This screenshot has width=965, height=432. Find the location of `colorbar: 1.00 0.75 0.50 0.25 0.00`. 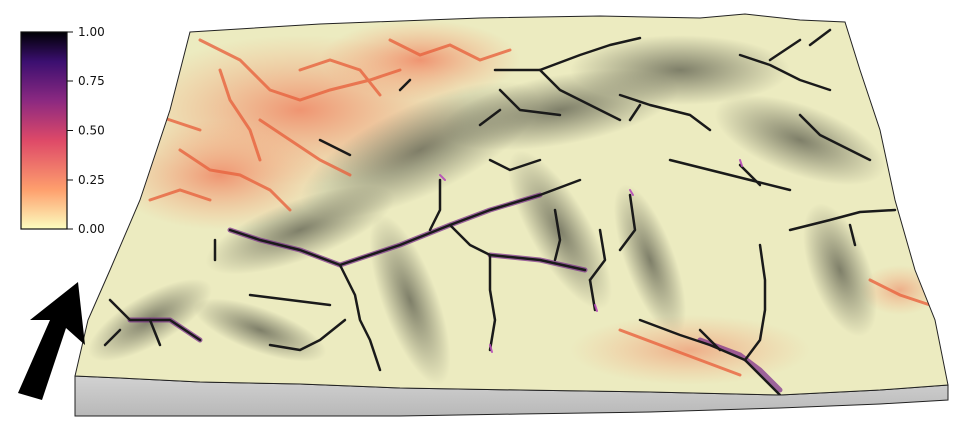

colorbar: 1.00 0.75 0.50 0.25 0.00 is located at coordinates (62, 130).